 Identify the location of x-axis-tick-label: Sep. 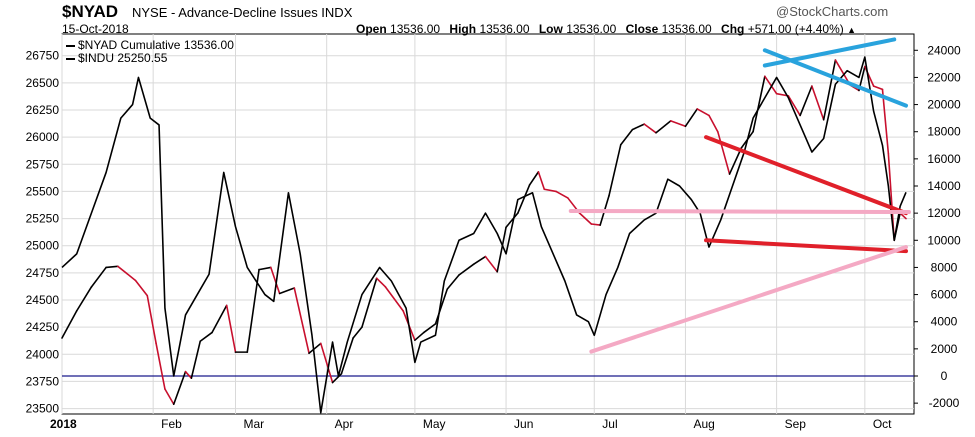
(796, 424).